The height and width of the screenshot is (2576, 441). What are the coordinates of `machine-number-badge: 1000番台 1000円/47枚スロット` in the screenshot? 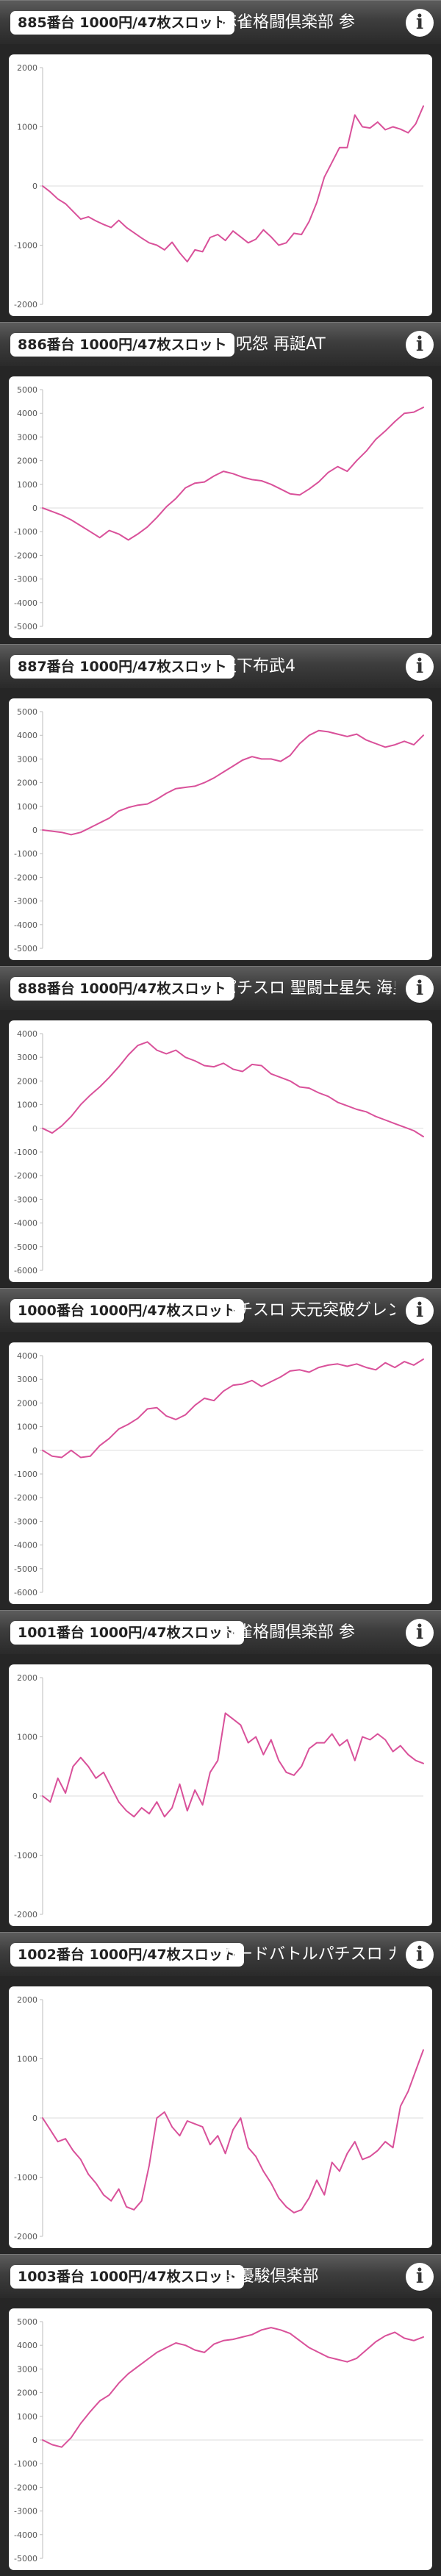 It's located at (127, 1311).